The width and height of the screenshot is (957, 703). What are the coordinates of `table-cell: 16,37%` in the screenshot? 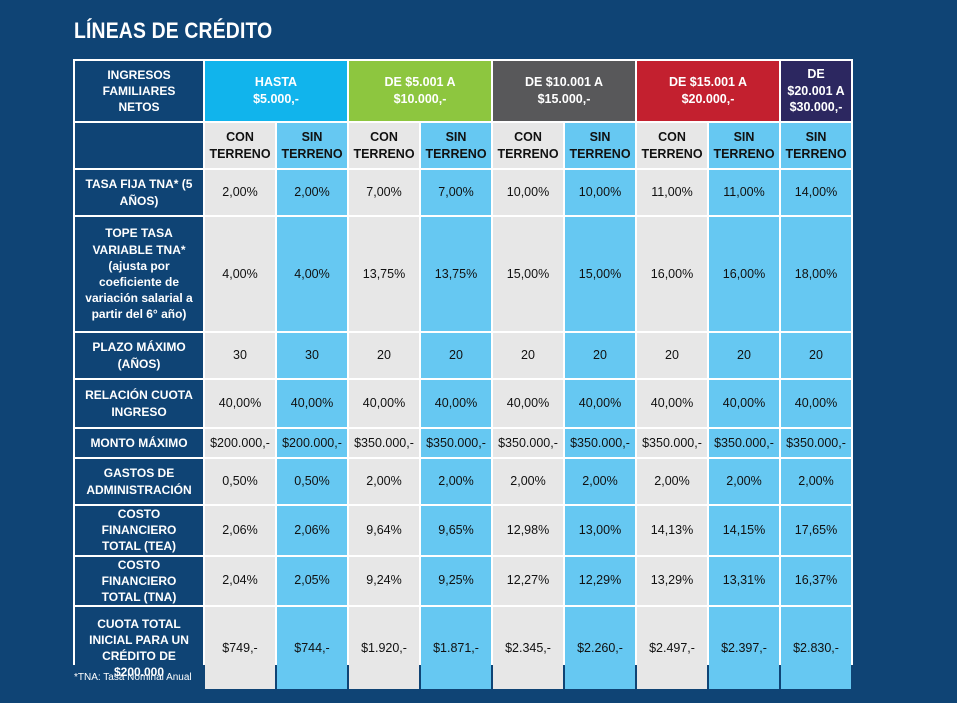 It's located at (816, 581).